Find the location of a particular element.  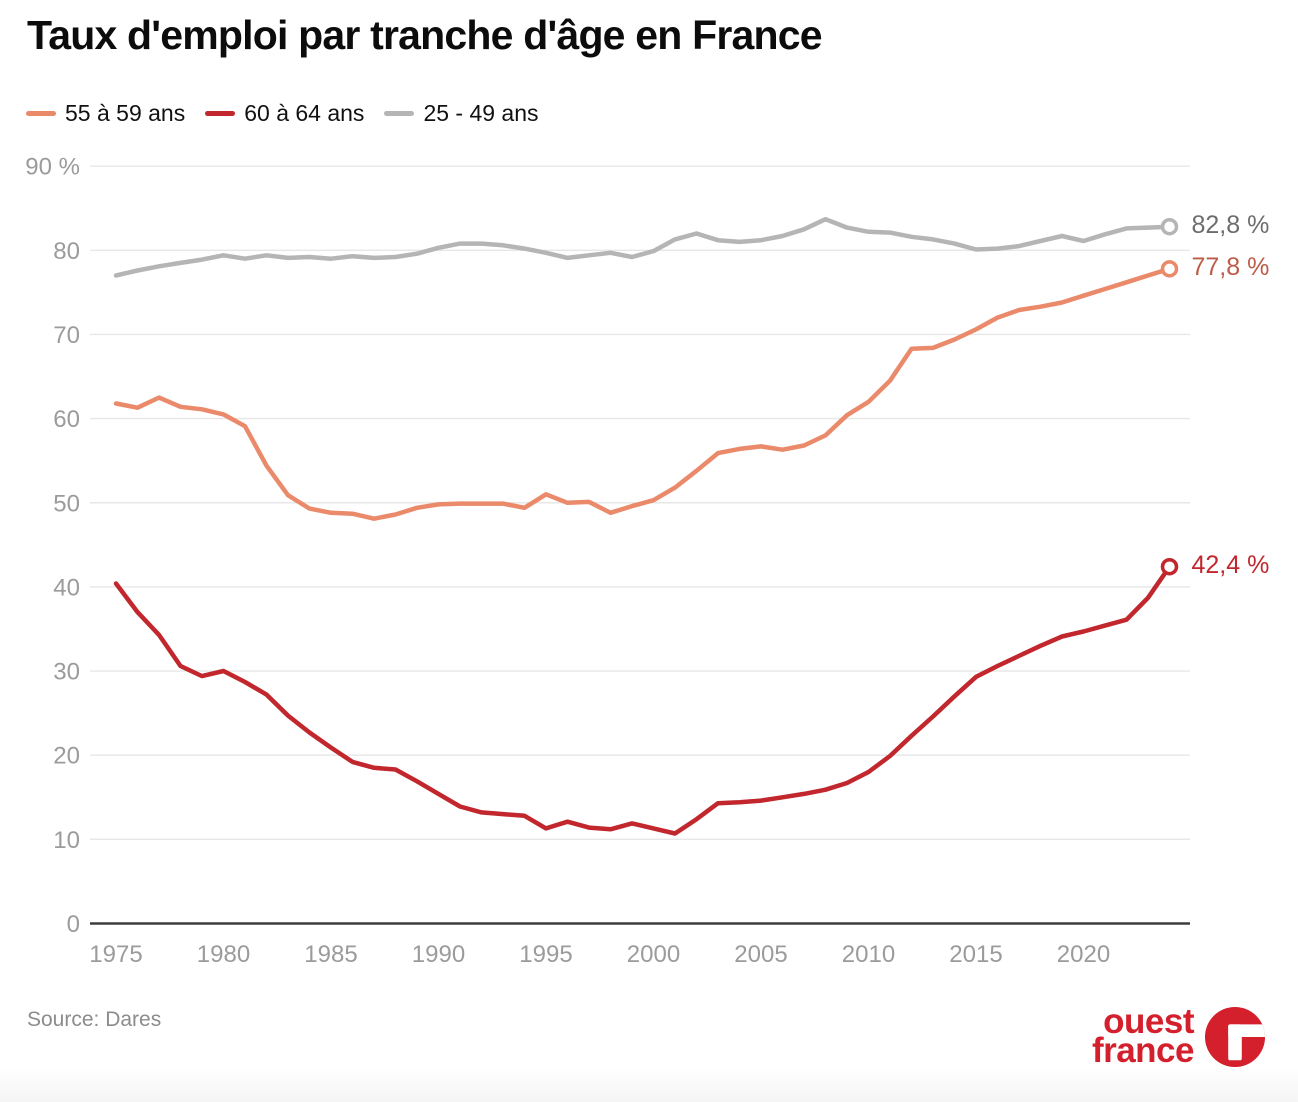

x-tick-label: 2020 is located at coordinates (1083, 954).